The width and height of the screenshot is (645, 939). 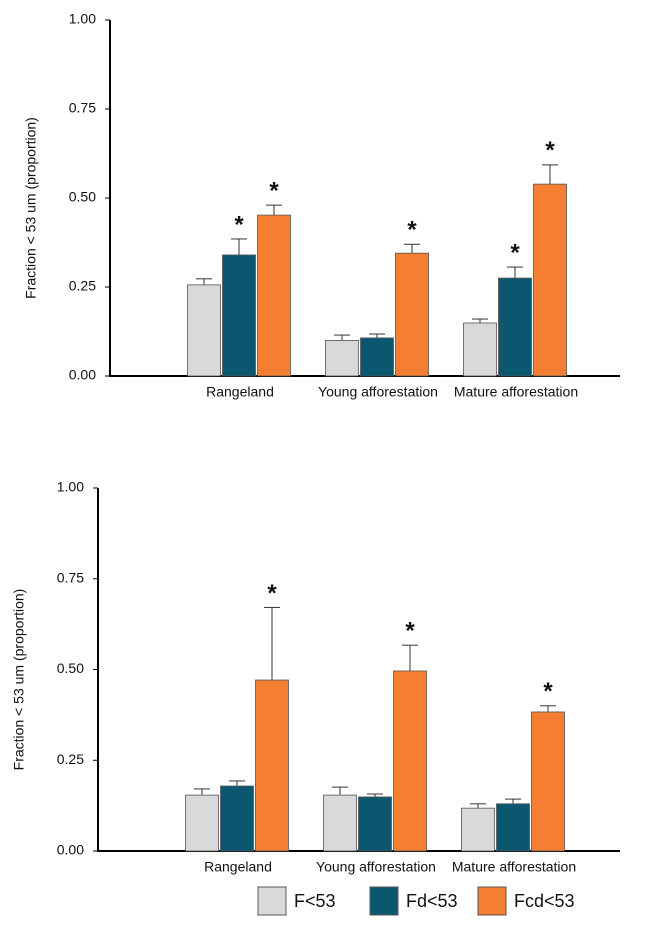 I want to click on legend-label: F<53, so click(x=315, y=901).